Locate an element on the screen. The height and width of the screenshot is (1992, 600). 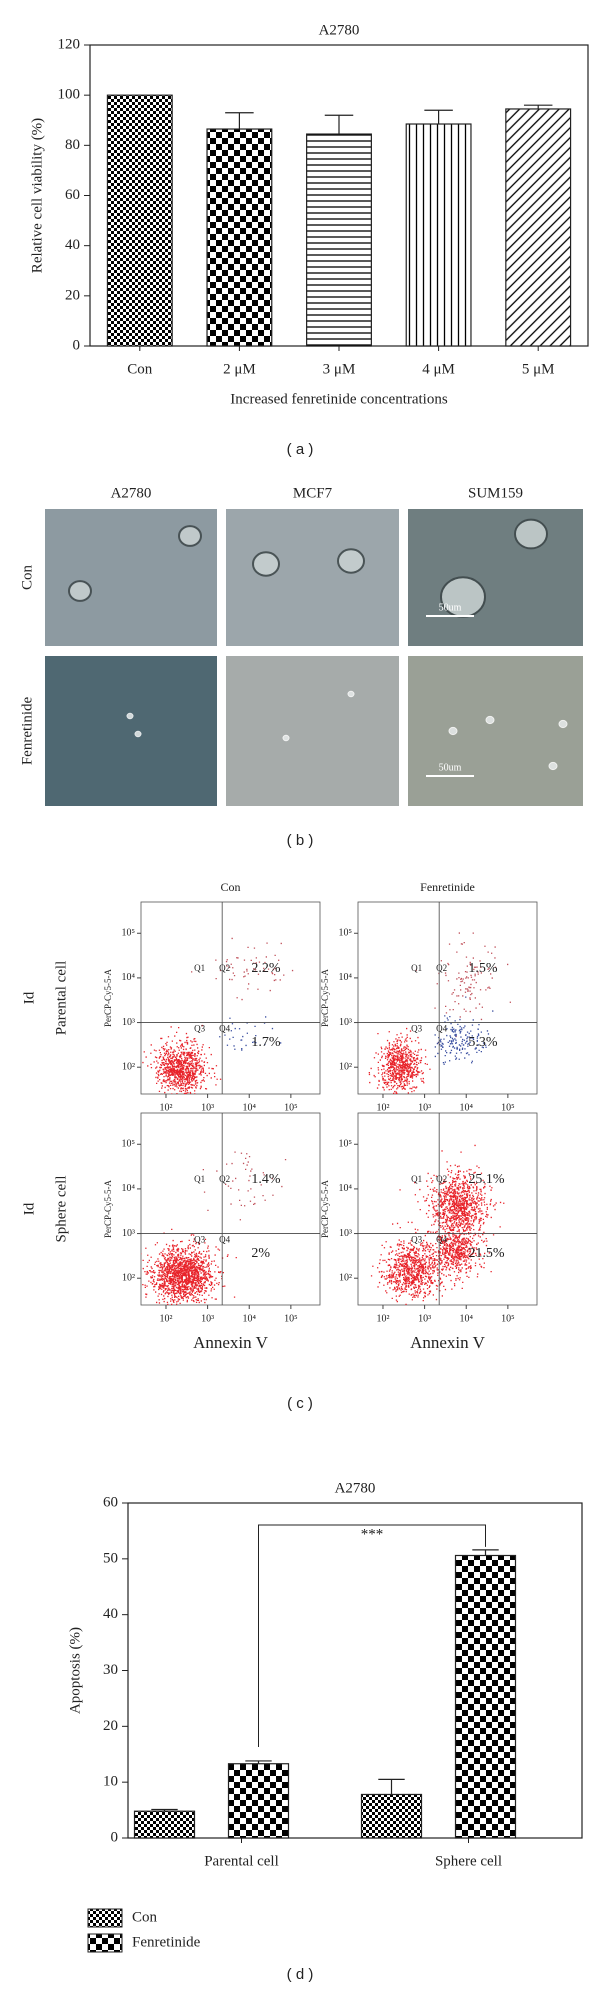
quadrant-percent: 2% is located at coordinates (260, 1253).